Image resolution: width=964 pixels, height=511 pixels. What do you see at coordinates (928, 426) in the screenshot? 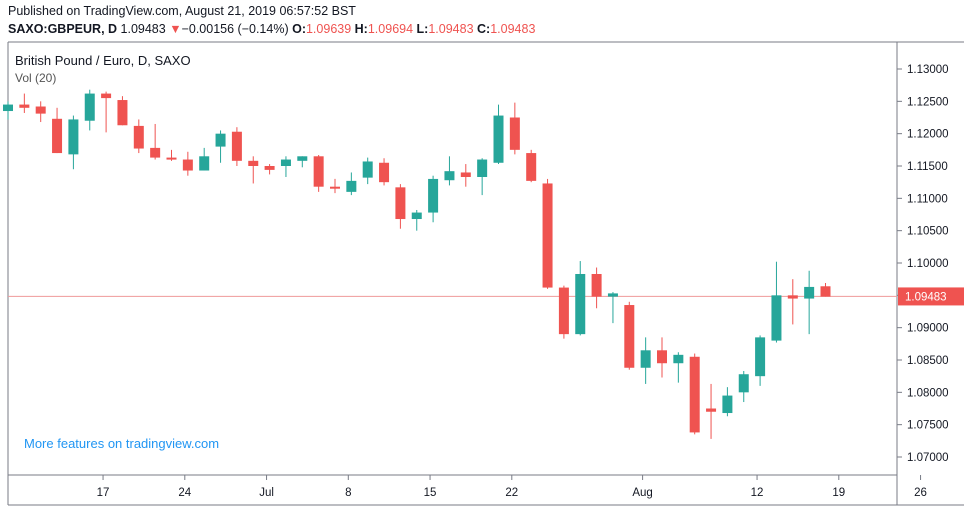
I see `price-tick-label: 1.07500` at bounding box center [928, 426].